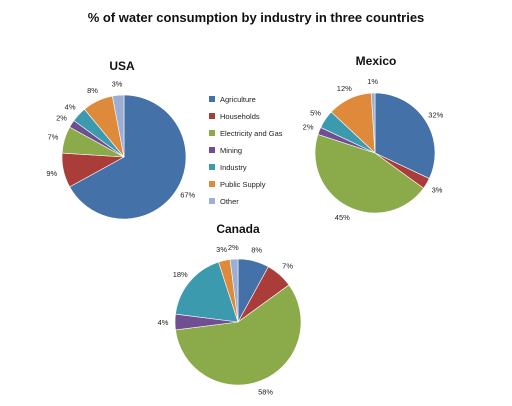 Image resolution: width=512 pixels, height=406 pixels. Describe the element at coordinates (369, 174) in the screenshot. I see `slice-mexico-electricity-and-gas` at that location.